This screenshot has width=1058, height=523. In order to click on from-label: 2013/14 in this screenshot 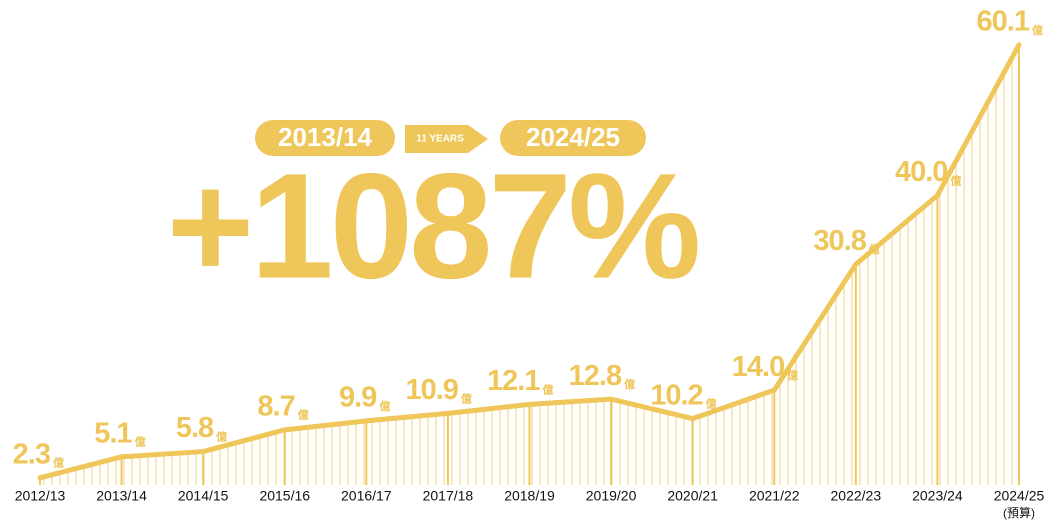, I will do `click(325, 137)`.